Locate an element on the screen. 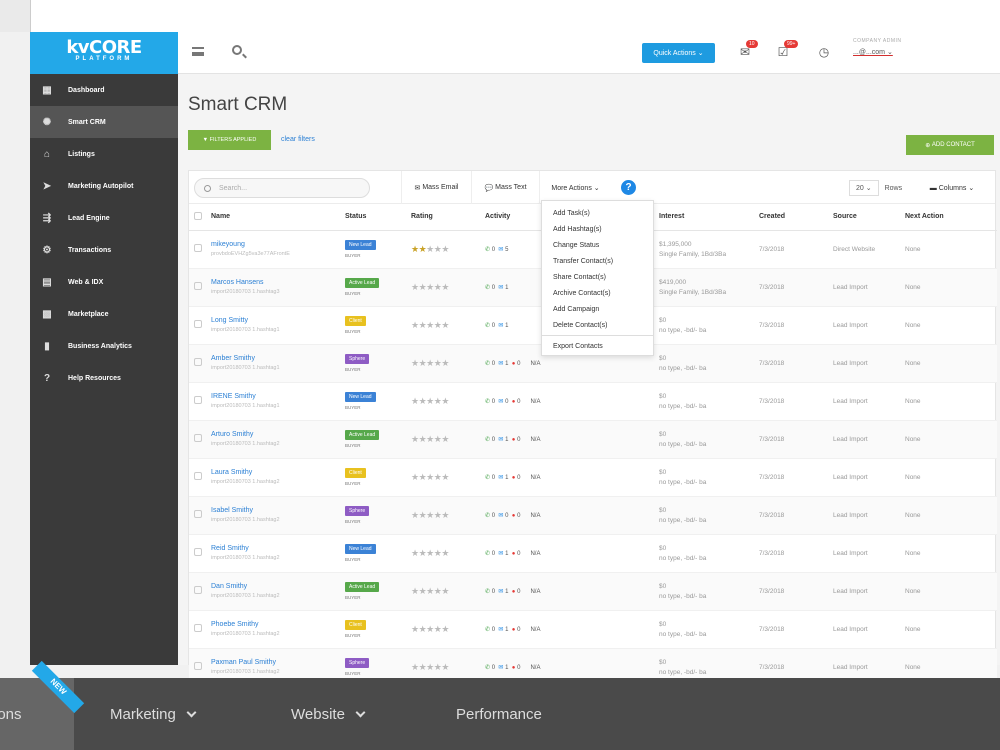  contact-name-link: Amber Smithy is located at coordinates (233, 358).